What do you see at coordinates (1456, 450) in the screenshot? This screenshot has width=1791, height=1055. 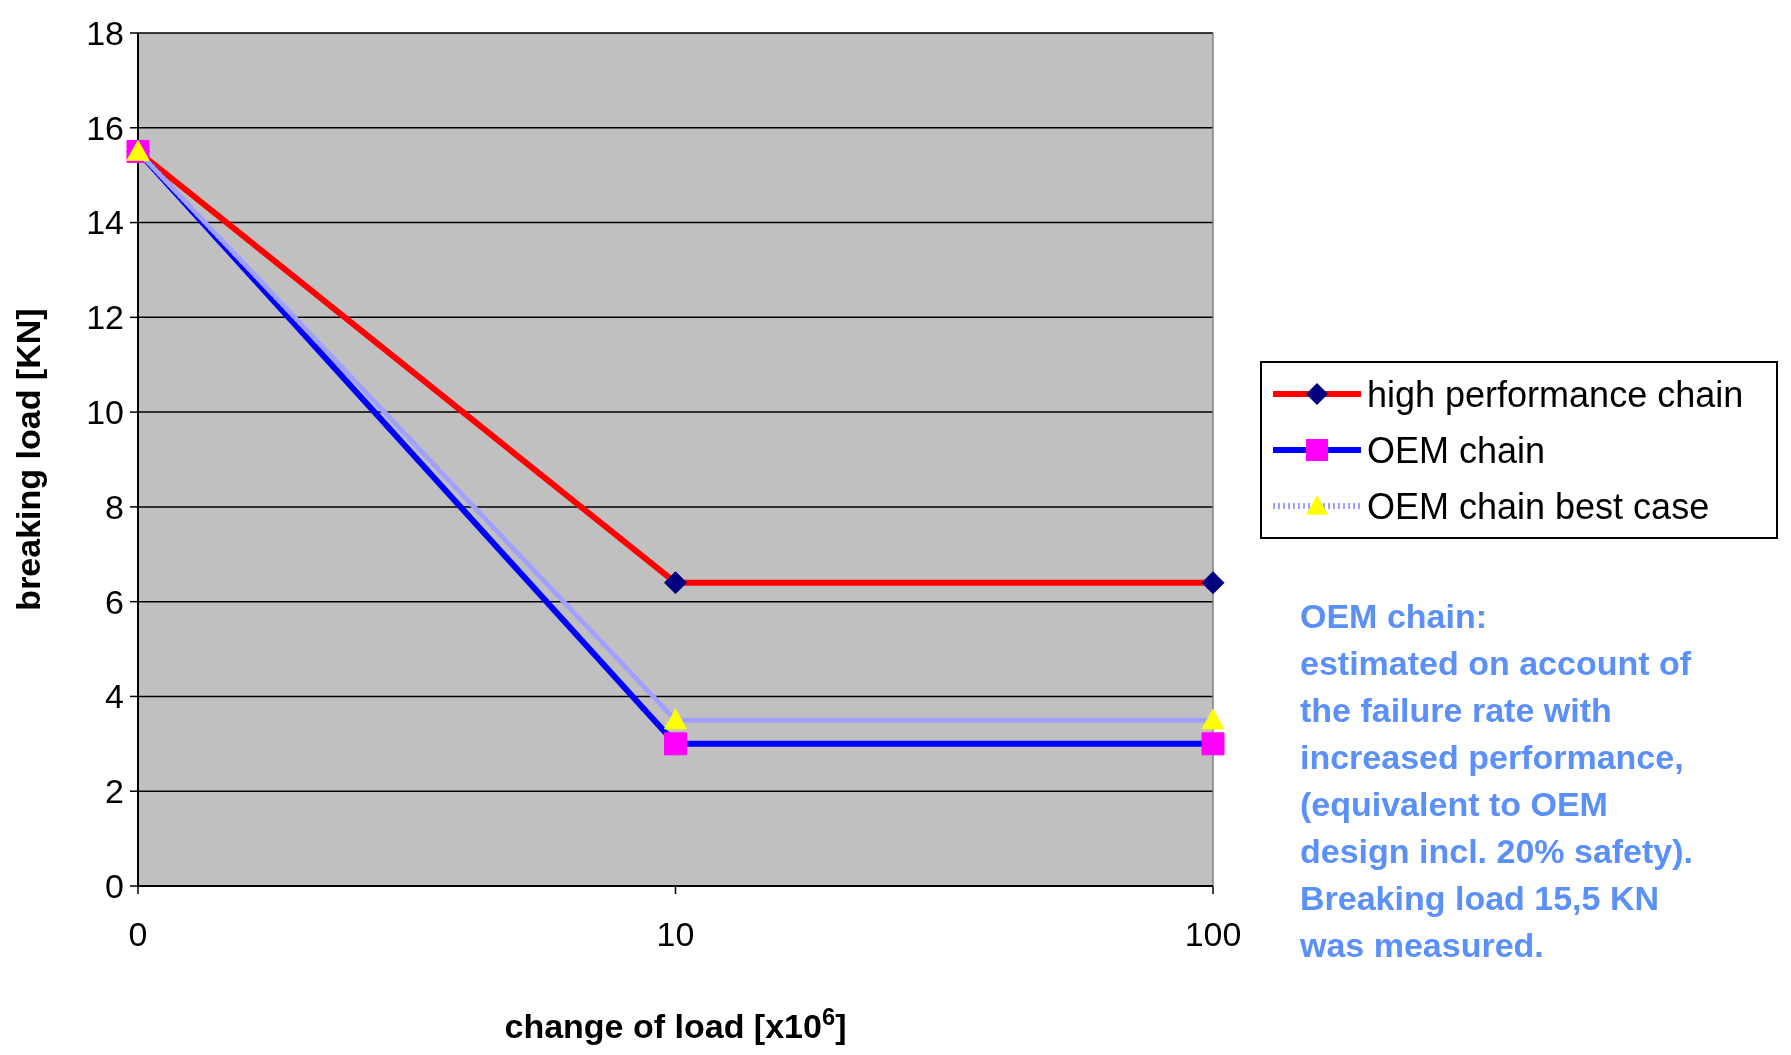 I see `legend-label: OEM chain` at bounding box center [1456, 450].